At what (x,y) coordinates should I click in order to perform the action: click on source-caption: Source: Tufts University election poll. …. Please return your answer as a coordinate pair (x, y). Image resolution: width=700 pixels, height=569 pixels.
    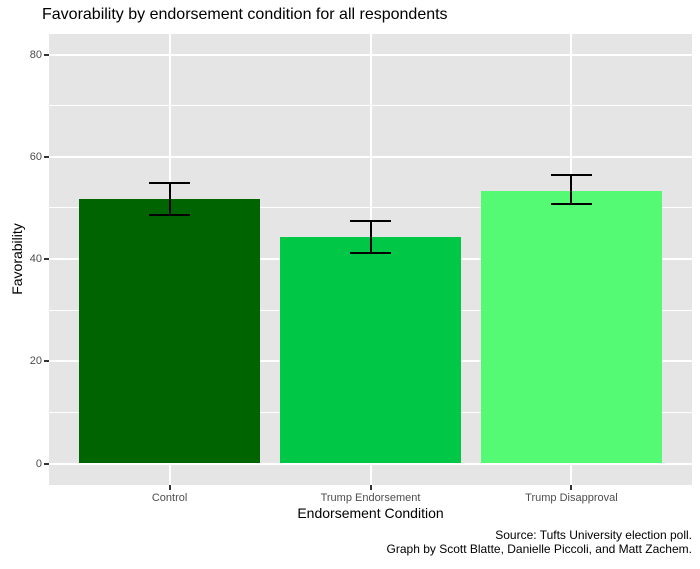
    Looking at the image, I should click on (539, 542).